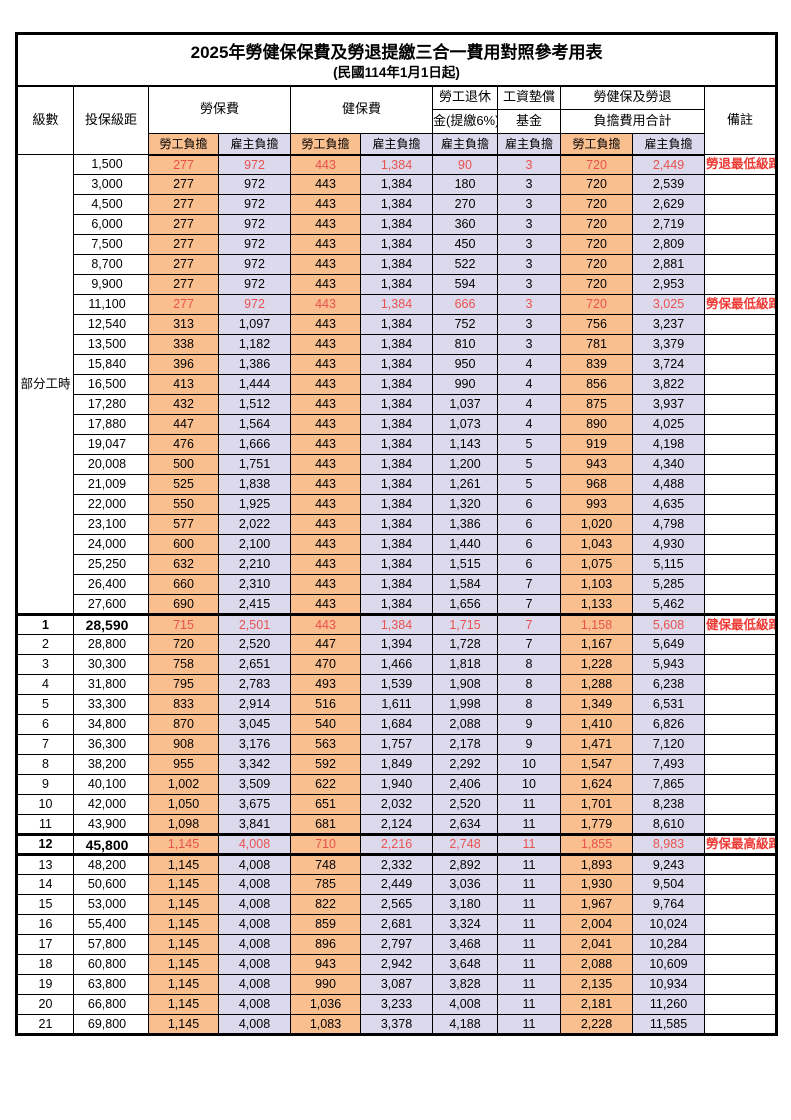 This screenshot has height=1120, width=791. What do you see at coordinates (668, 604) in the screenshot?
I see `cell-total-employer: 5,462` at bounding box center [668, 604].